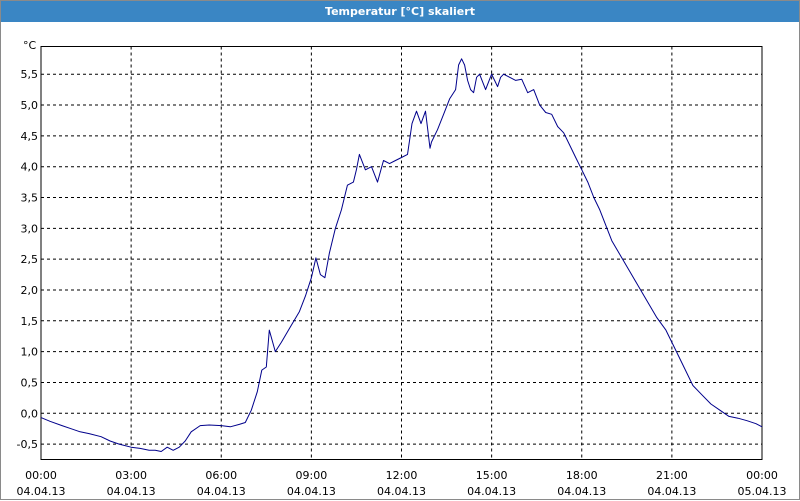 The image size is (800, 501). What do you see at coordinates (221, 475) in the screenshot?
I see `x-tick-time: 06:00` at bounding box center [221, 475].